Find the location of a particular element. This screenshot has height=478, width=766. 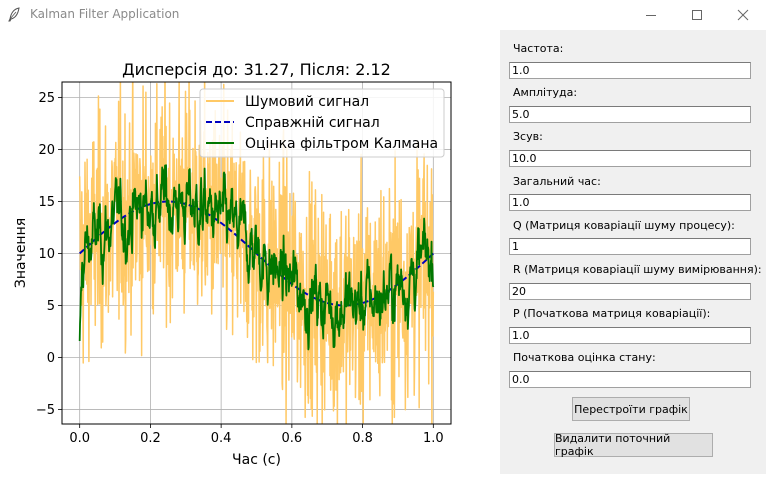

close-button is located at coordinates (743, 15).